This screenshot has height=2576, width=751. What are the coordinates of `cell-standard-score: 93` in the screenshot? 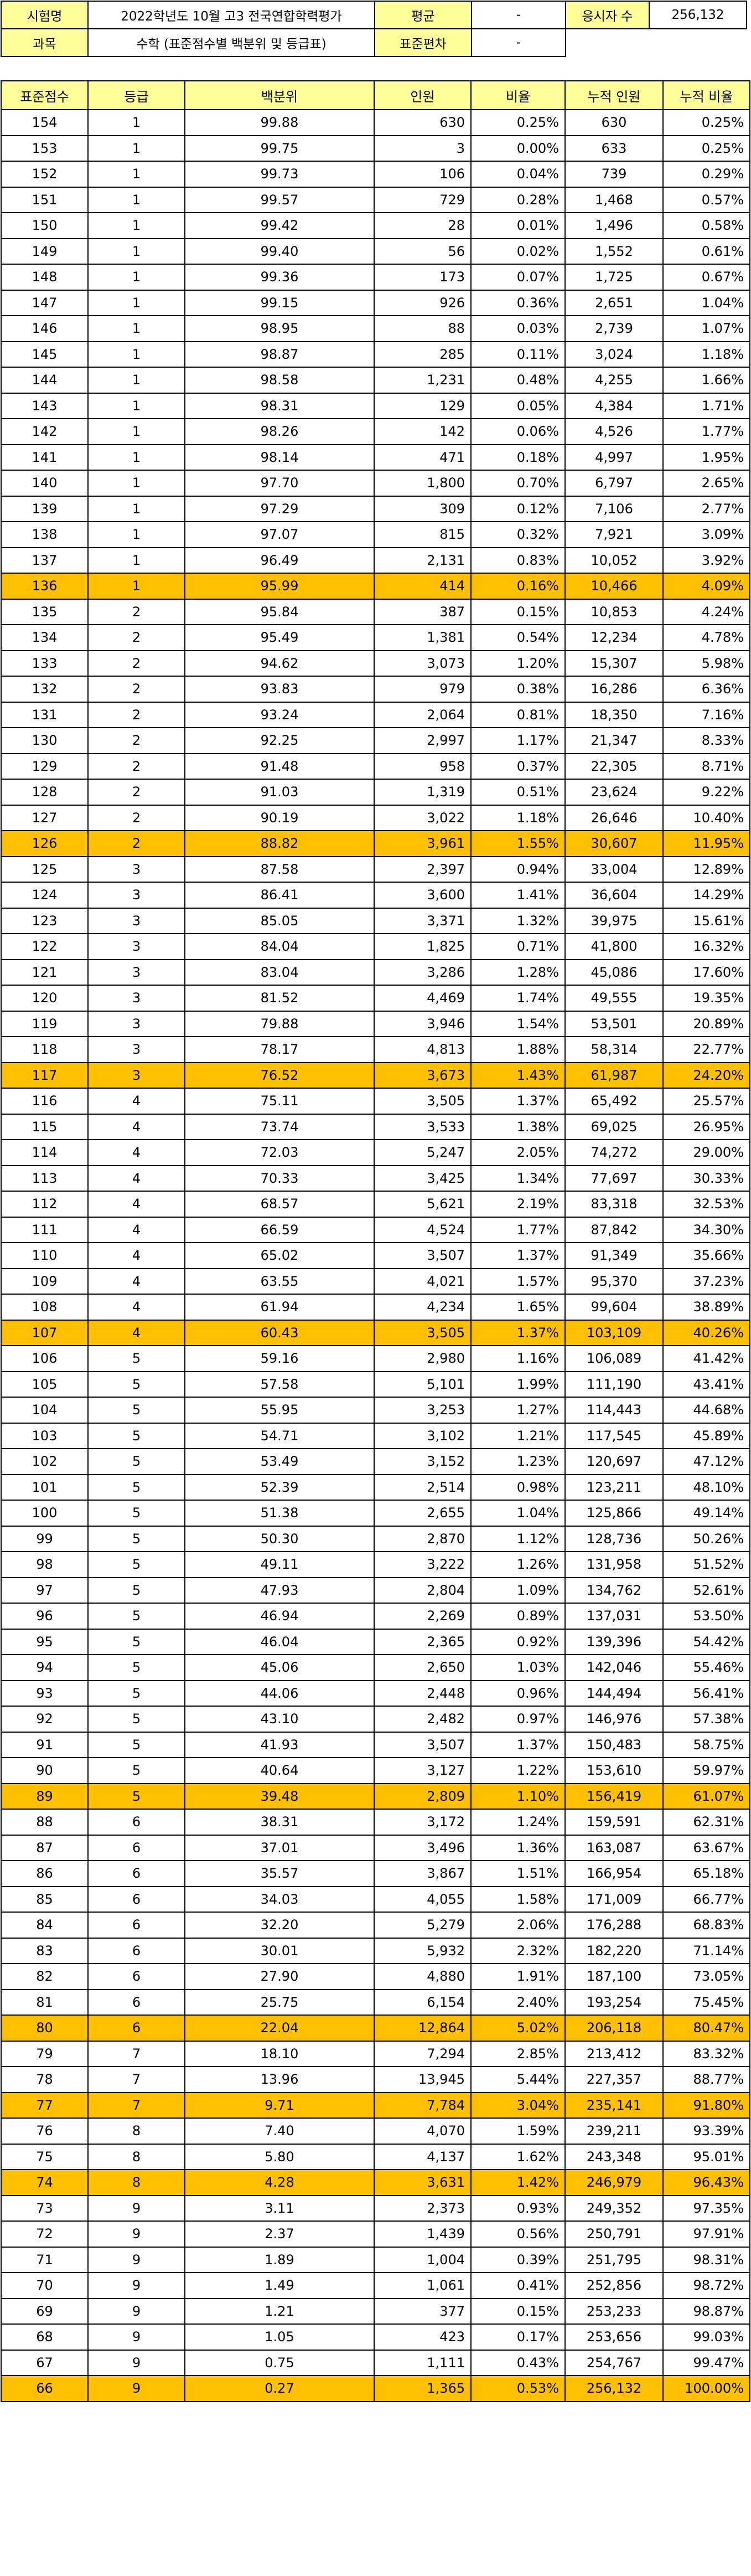 It's located at (45, 1693).